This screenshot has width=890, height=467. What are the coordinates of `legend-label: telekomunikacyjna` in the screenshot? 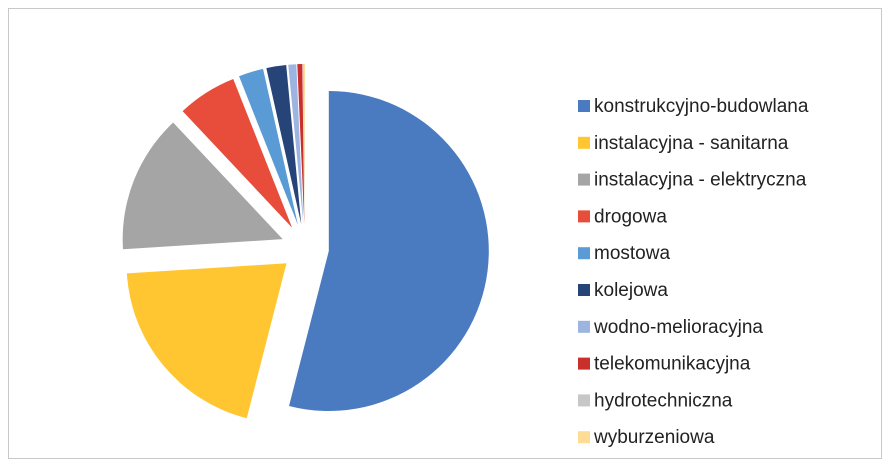 It's located at (672, 364).